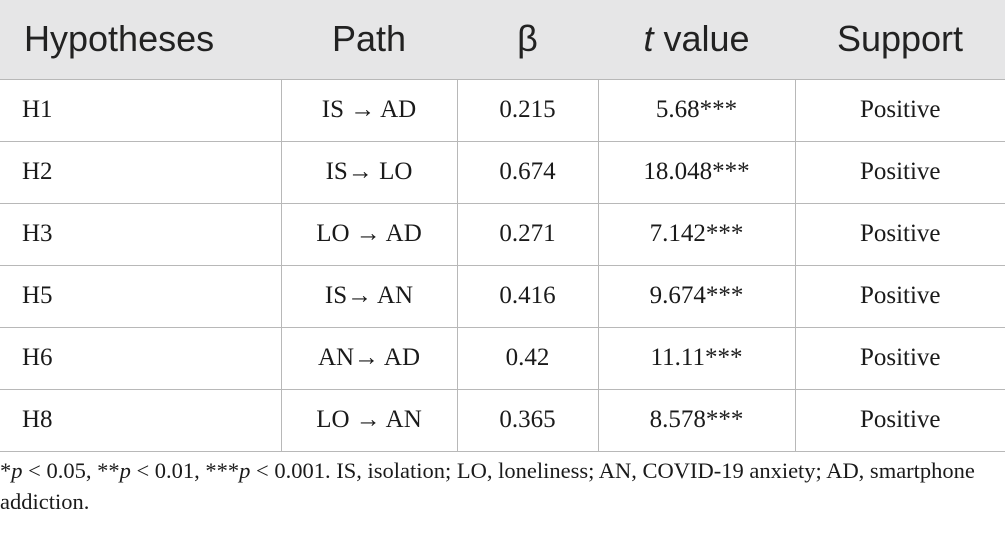  What do you see at coordinates (6, 470) in the screenshot?
I see `footnote-star: *` at bounding box center [6, 470].